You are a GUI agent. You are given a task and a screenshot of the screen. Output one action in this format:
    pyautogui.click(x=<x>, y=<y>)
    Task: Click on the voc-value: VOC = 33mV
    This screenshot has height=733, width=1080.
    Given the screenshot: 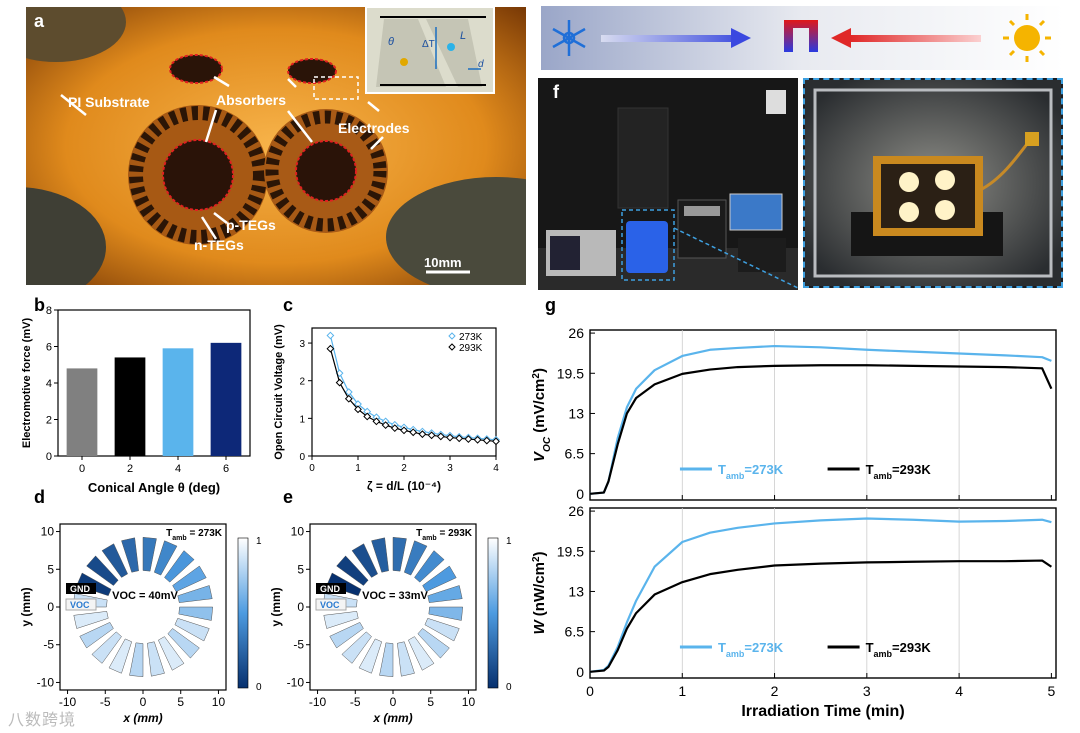 What is the action you would take?
    pyautogui.click(x=395, y=596)
    